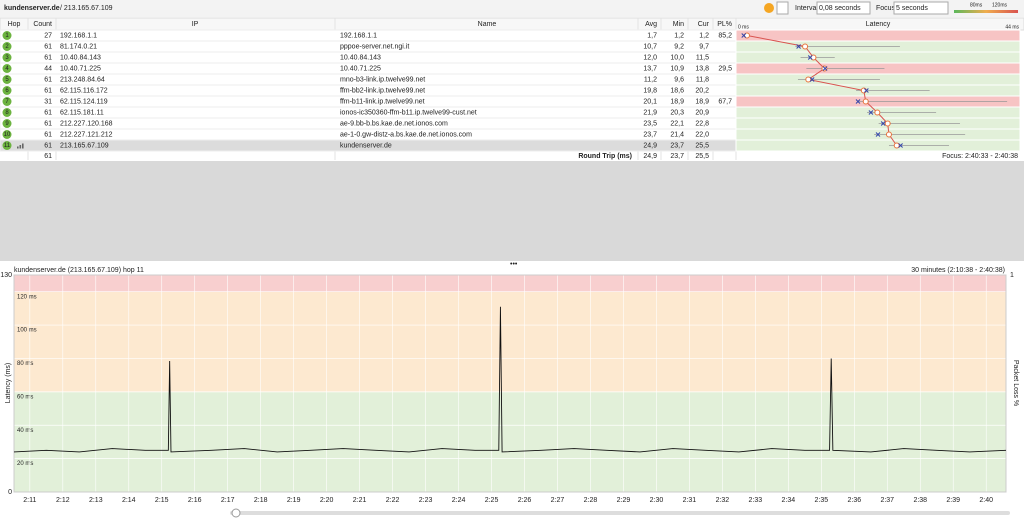 The image size is (1024, 520). What do you see at coordinates (887, 500) in the screenshot?
I see `x-tick-label: 2:37` at bounding box center [887, 500].